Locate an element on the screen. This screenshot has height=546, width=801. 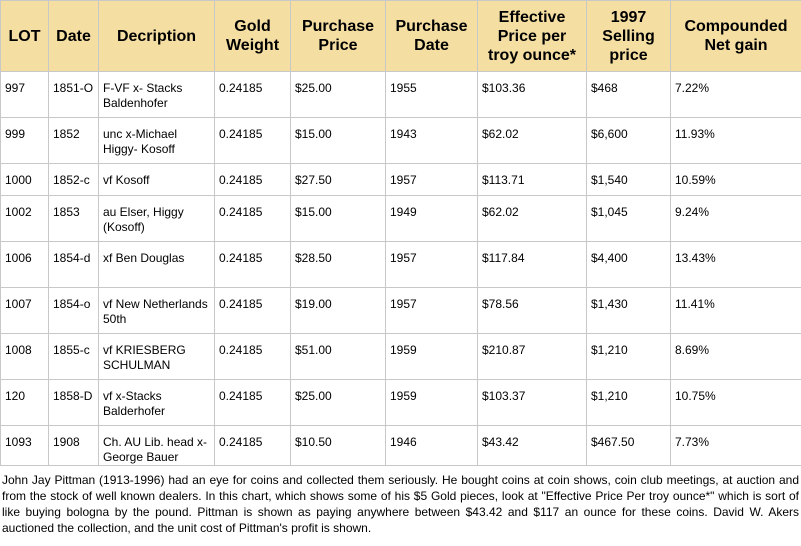
table-cell: $10.50 is located at coordinates (338, 445).